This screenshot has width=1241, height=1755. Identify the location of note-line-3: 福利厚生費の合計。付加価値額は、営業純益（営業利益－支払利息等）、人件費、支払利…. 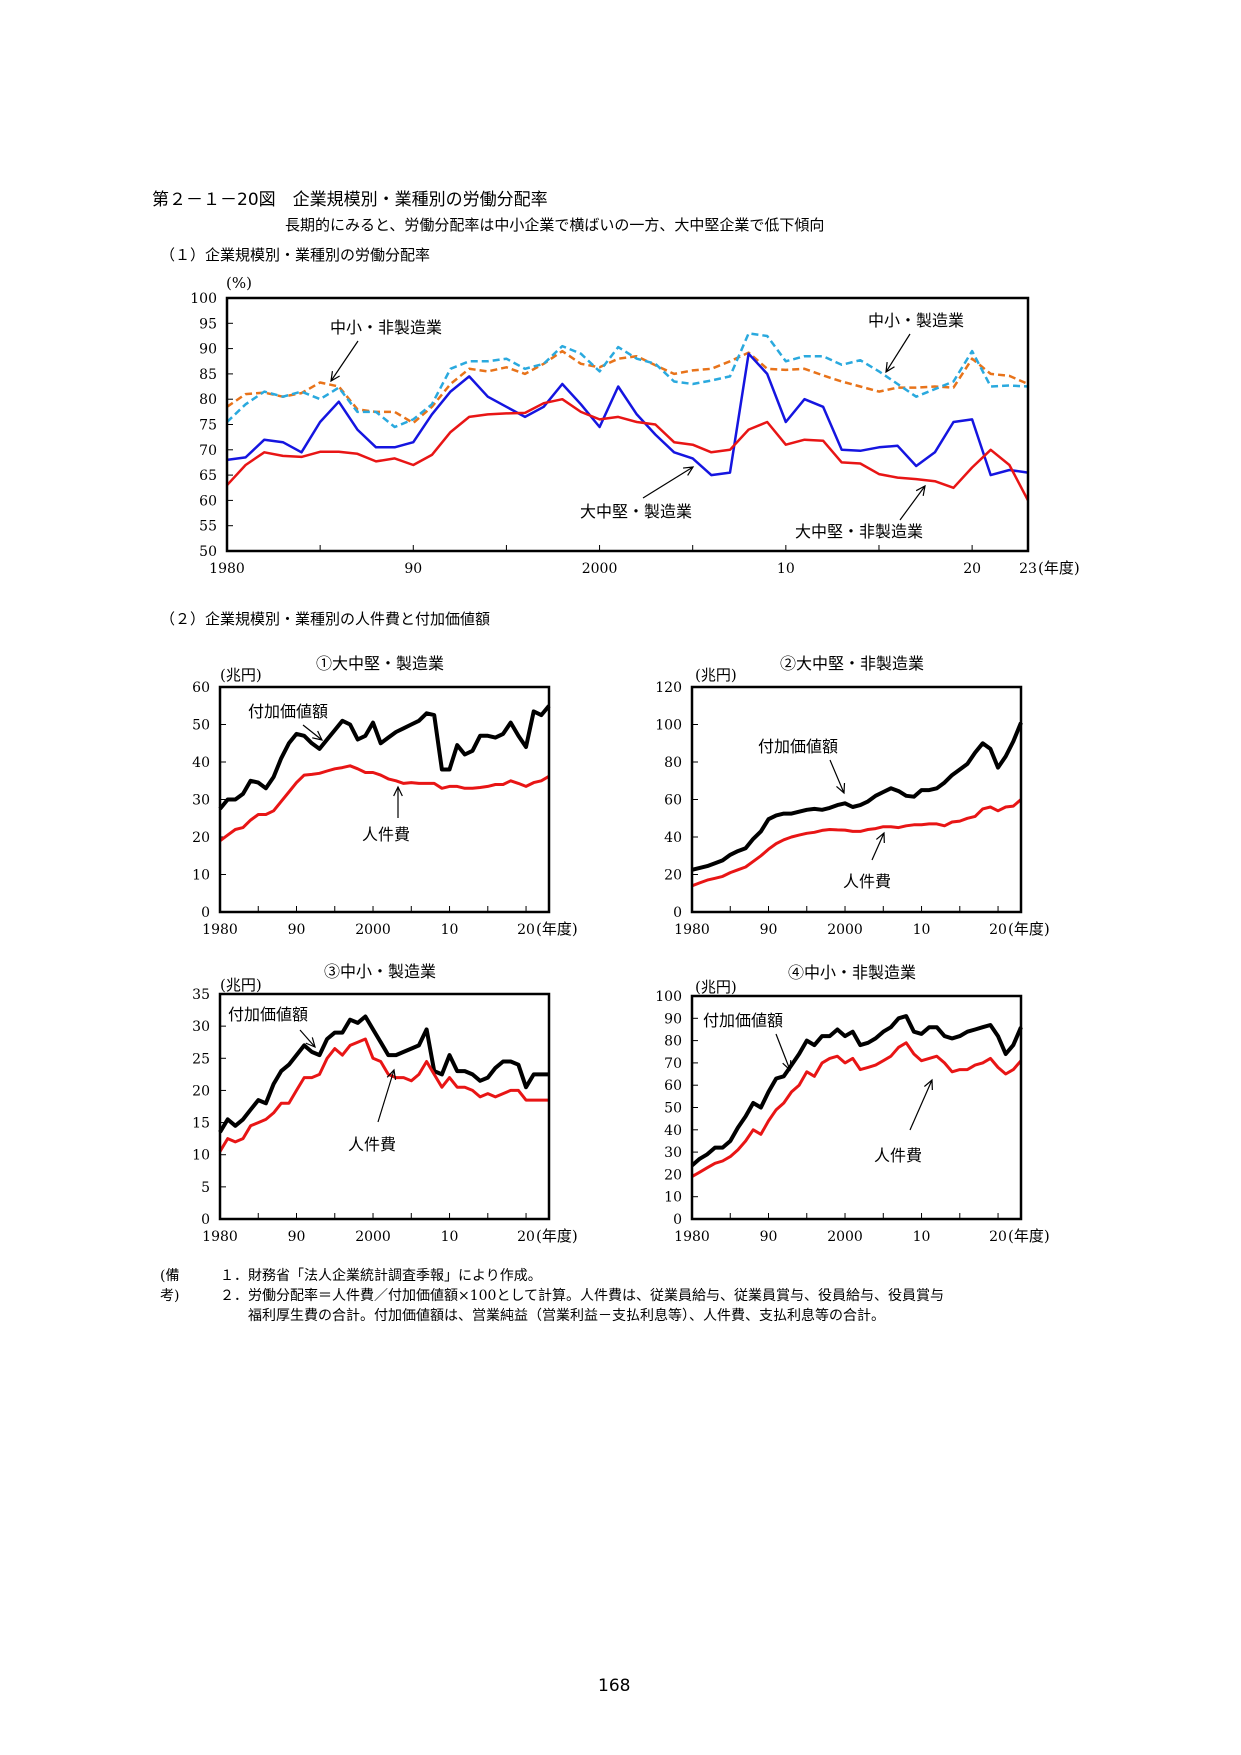
(552, 1316).